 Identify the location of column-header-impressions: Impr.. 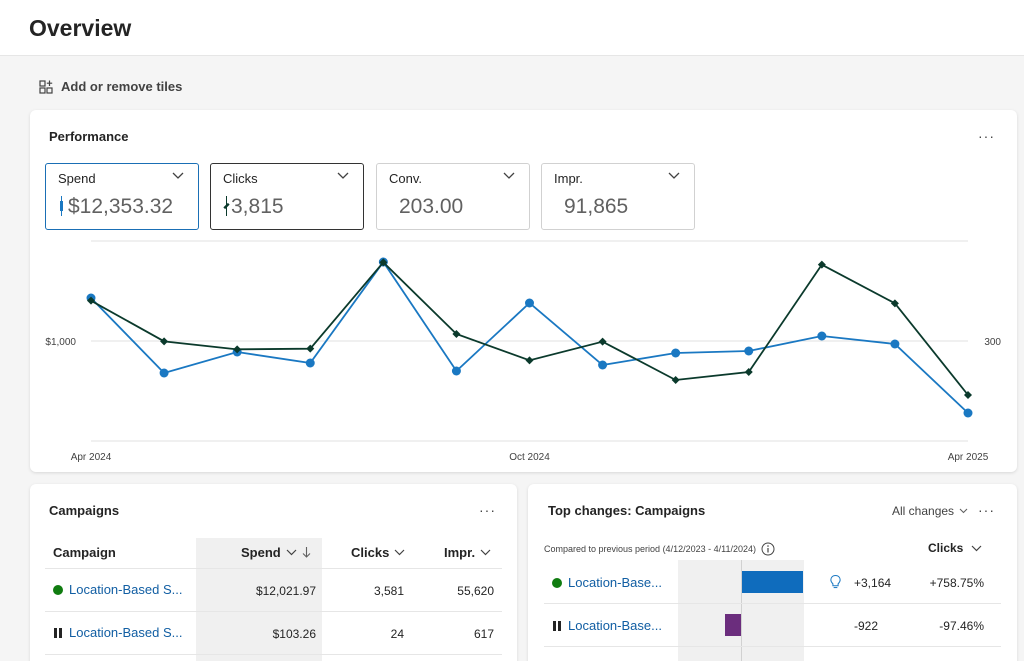
(467, 552).